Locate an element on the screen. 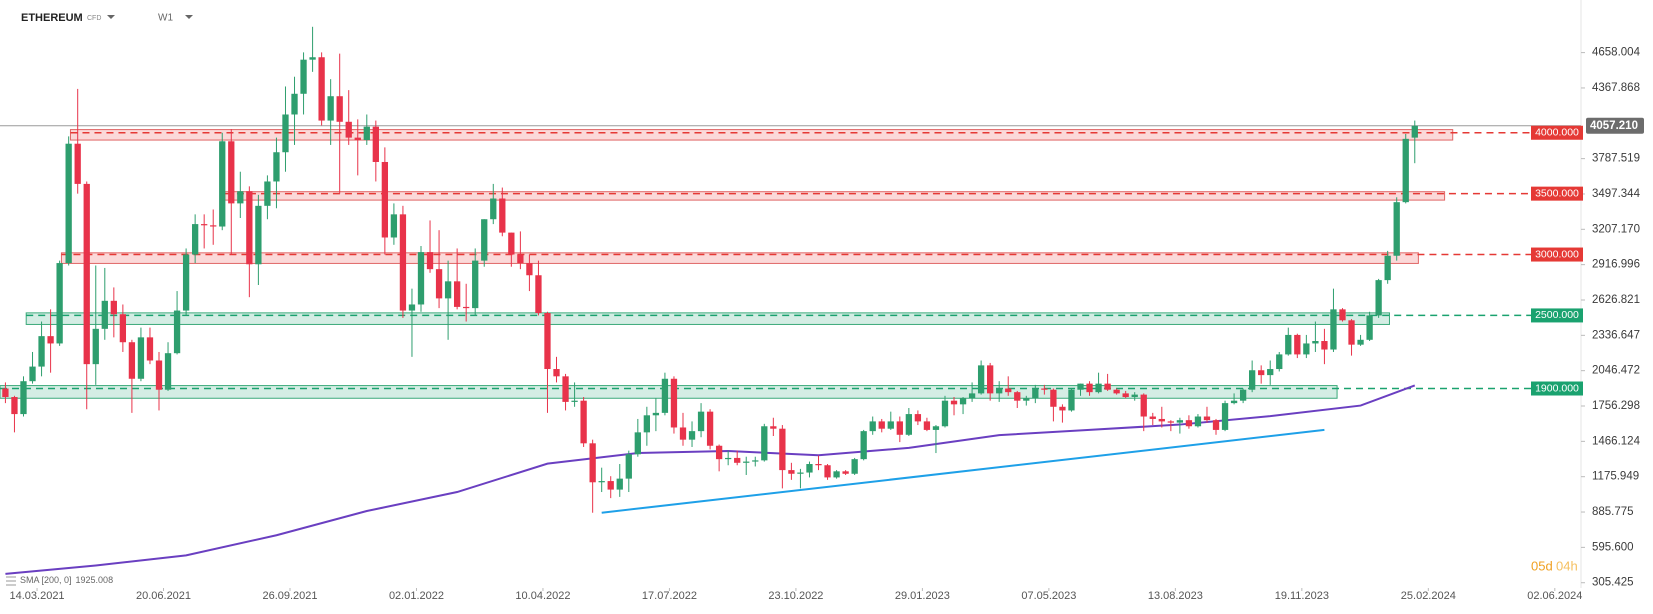  x-tick-label: 02.06.2024 is located at coordinates (1554, 596).